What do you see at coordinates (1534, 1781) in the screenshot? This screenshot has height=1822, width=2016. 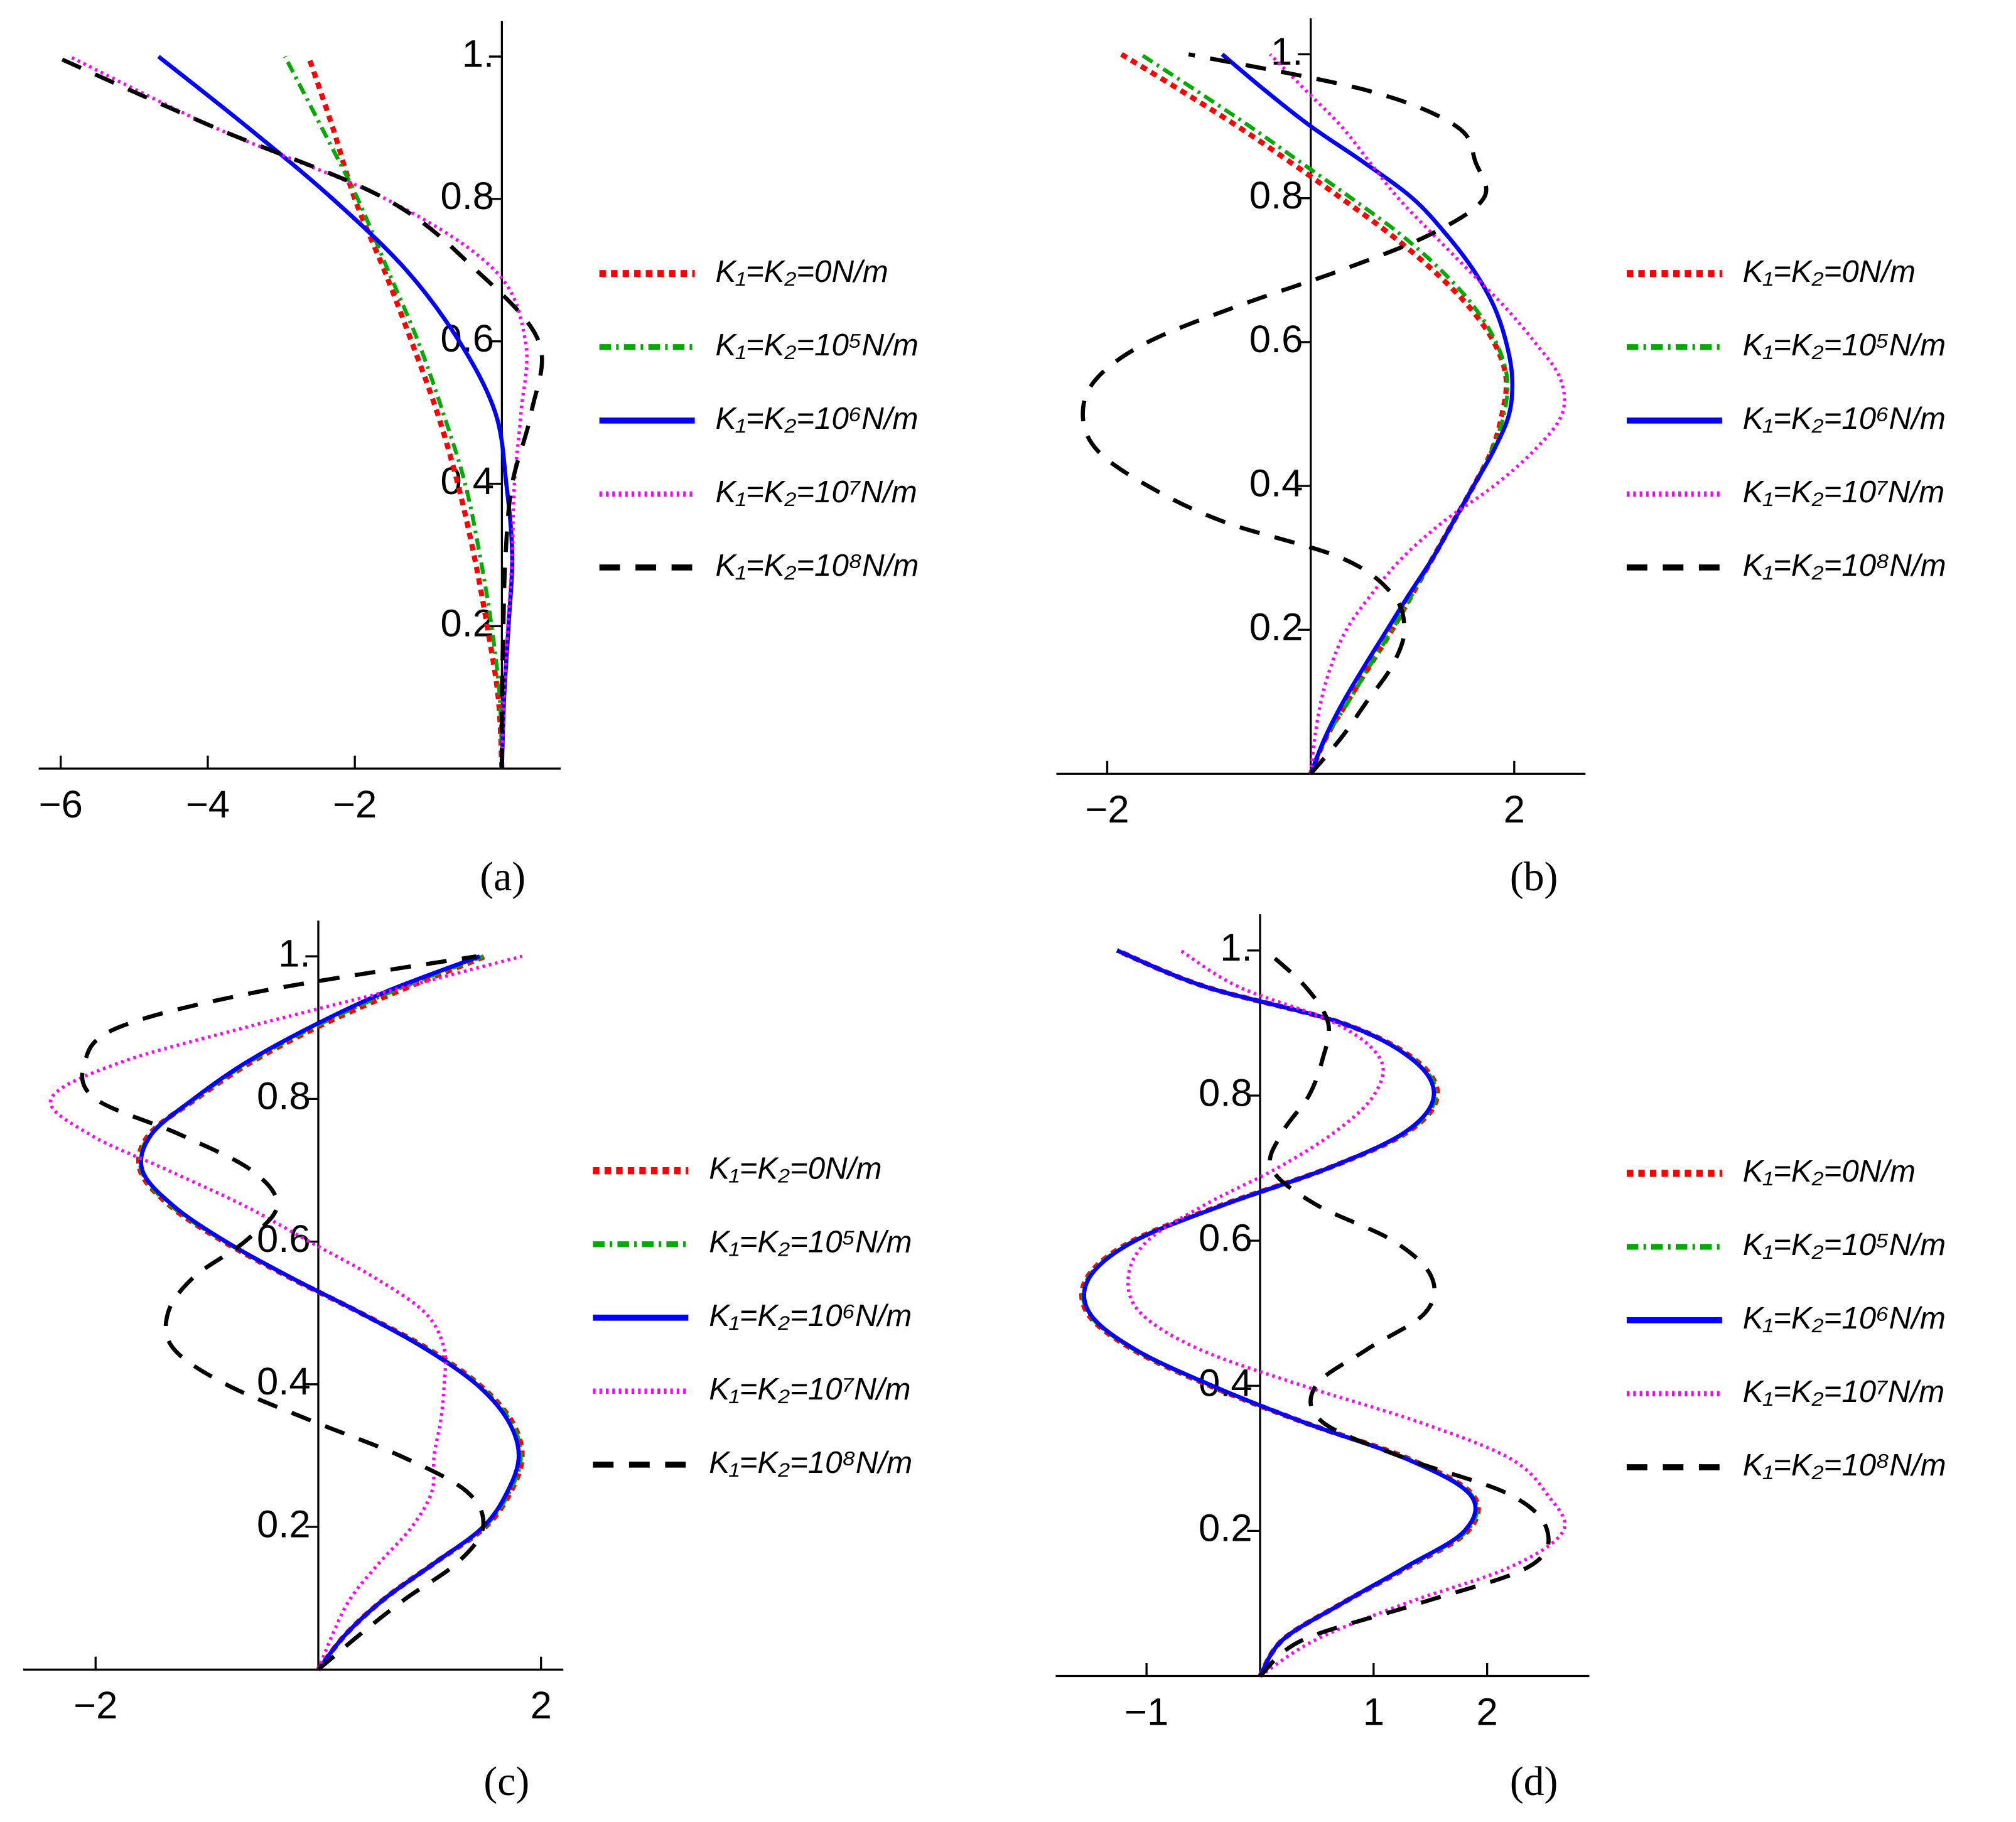 I see `panel-label: (d)` at bounding box center [1534, 1781].